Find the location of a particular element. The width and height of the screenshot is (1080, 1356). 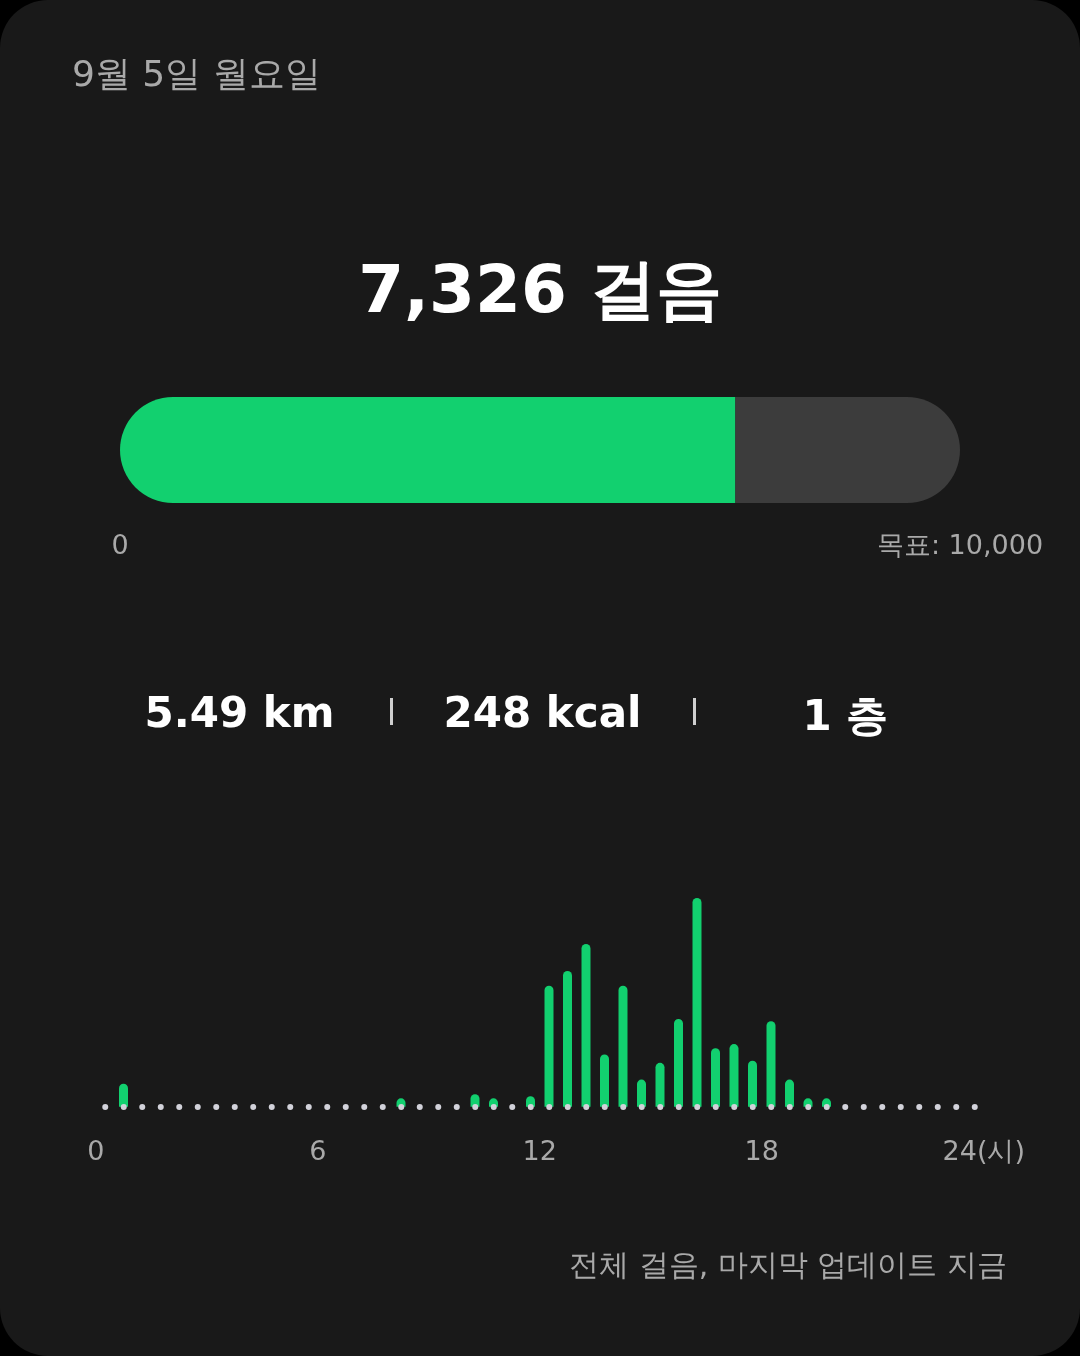

text: 248 kcal is located at coordinates (542, 712).